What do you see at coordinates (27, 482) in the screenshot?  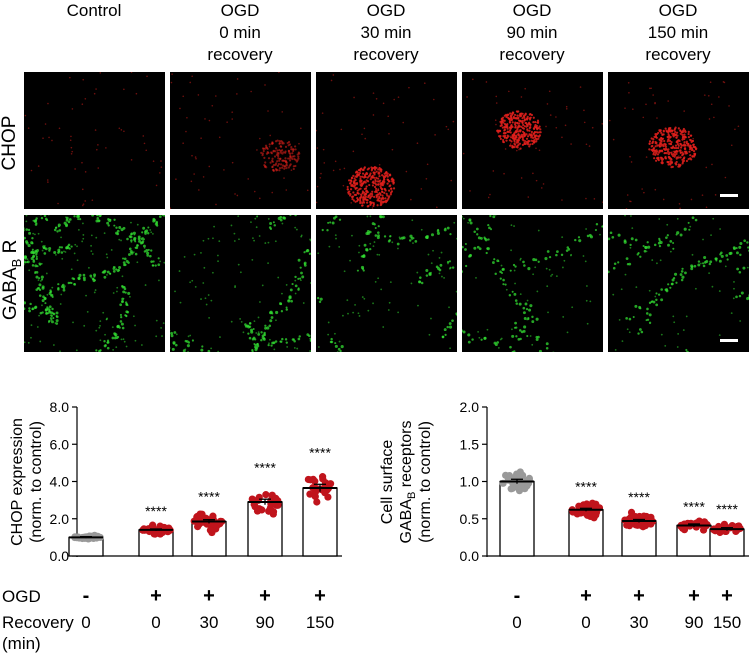 I see `y-axis-label: CHOP expression (norm. to control)` at bounding box center [27, 482].